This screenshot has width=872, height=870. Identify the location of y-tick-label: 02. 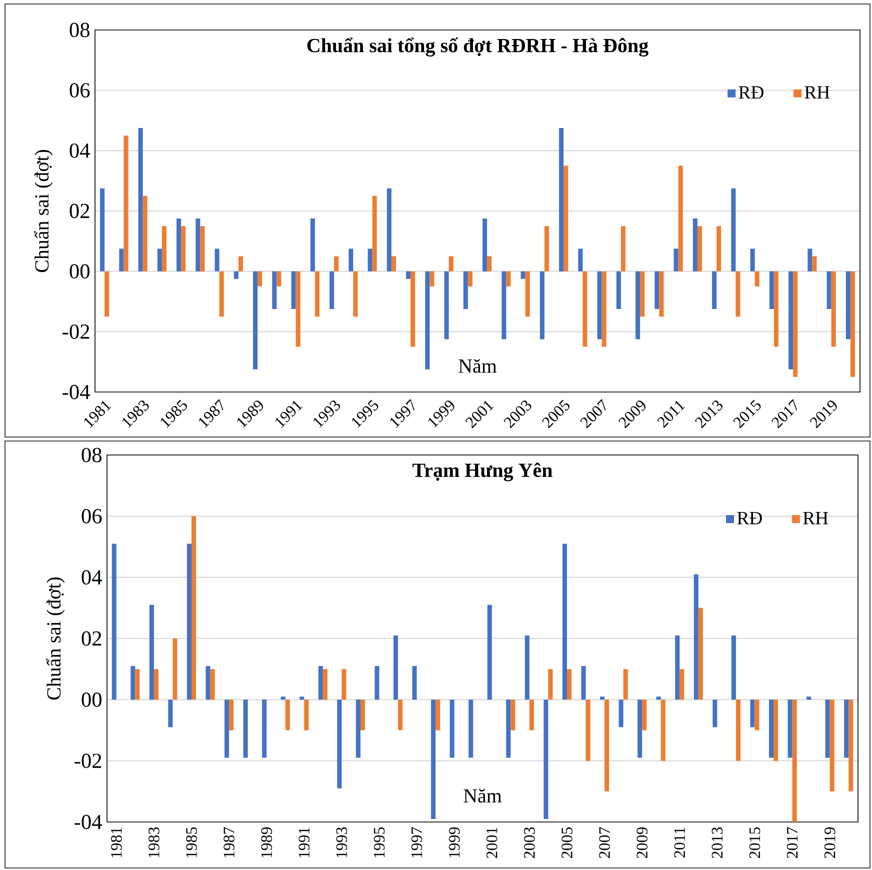
(92, 638).